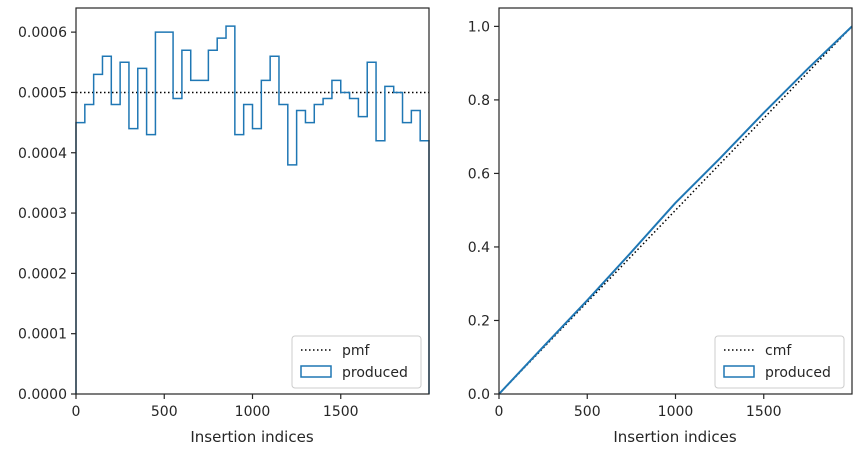 Image resolution: width=861 pixels, height=457 pixels. Describe the element at coordinates (164, 412) in the screenshot. I see `pmf-x-tick-label: 500` at that location.